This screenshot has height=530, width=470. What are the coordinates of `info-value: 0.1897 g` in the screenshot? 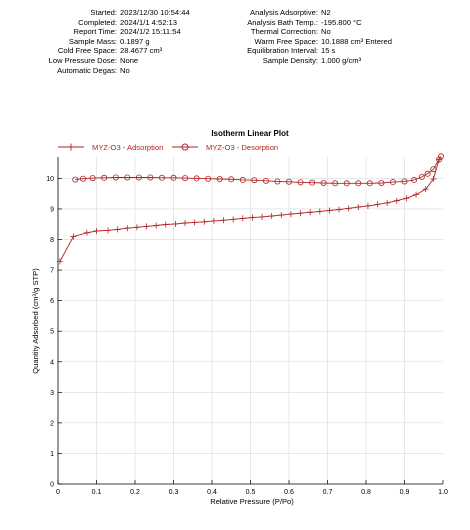 It's located at (135, 41).